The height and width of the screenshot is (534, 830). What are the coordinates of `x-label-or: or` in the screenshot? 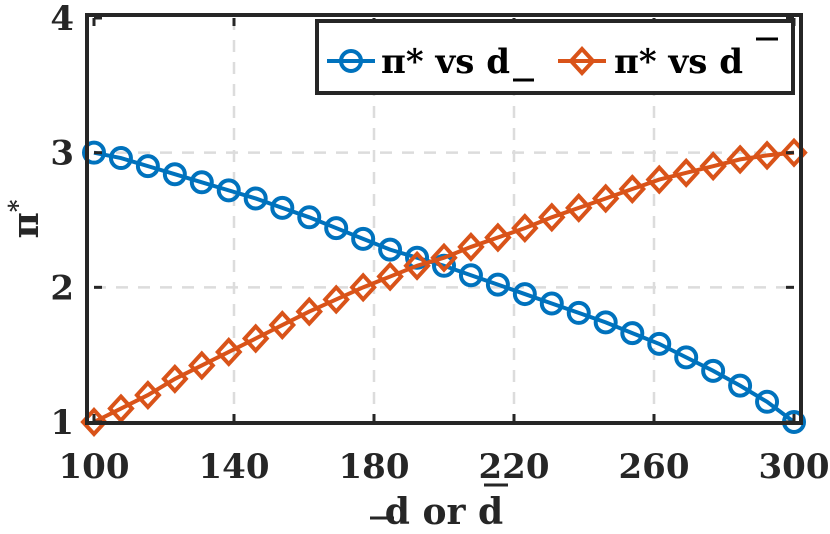 It's located at (444, 512).